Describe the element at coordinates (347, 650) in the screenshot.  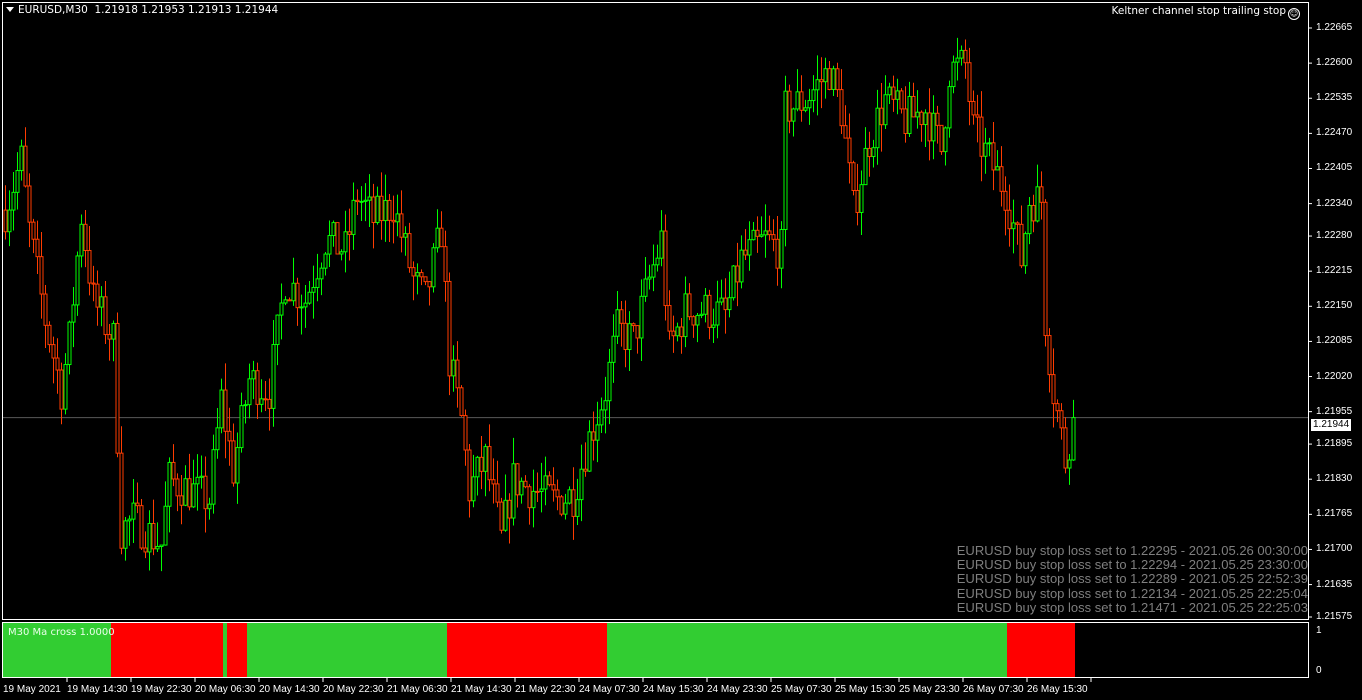
I see `indicator-segment` at that location.